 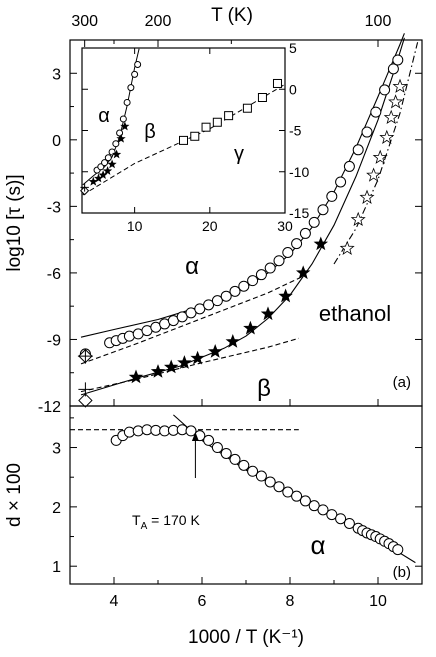 I want to click on inset-xtick-label: 30, so click(x=285, y=226).